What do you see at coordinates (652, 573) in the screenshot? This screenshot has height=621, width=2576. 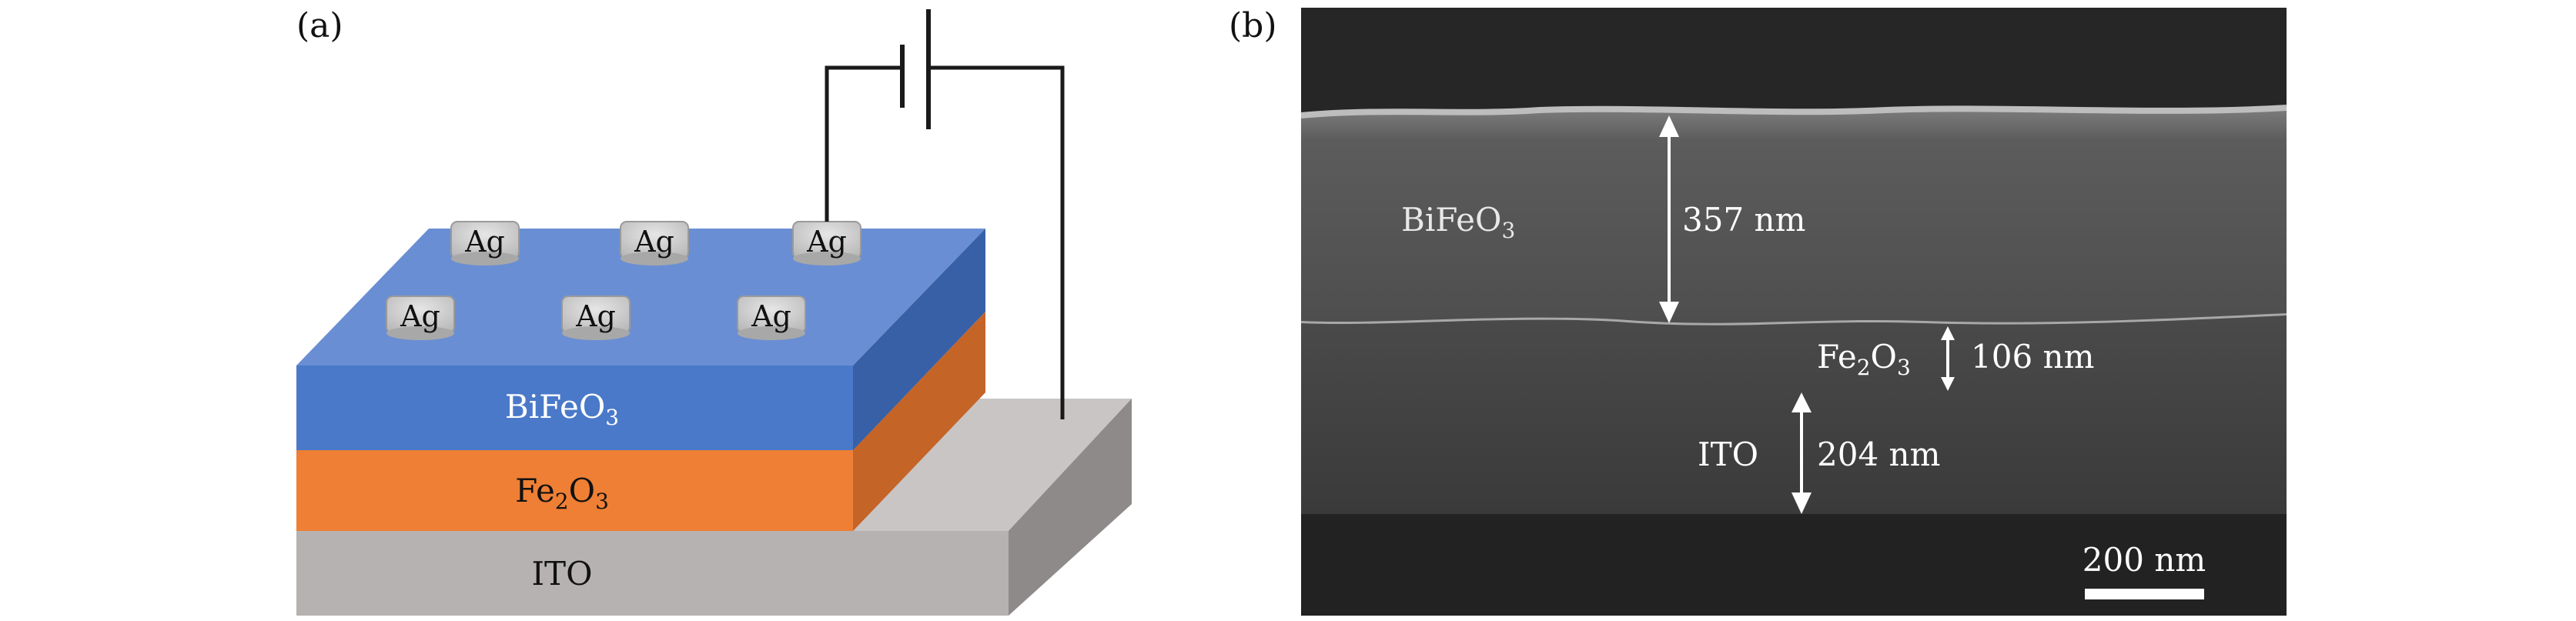 I see `ito-front-face` at bounding box center [652, 573].